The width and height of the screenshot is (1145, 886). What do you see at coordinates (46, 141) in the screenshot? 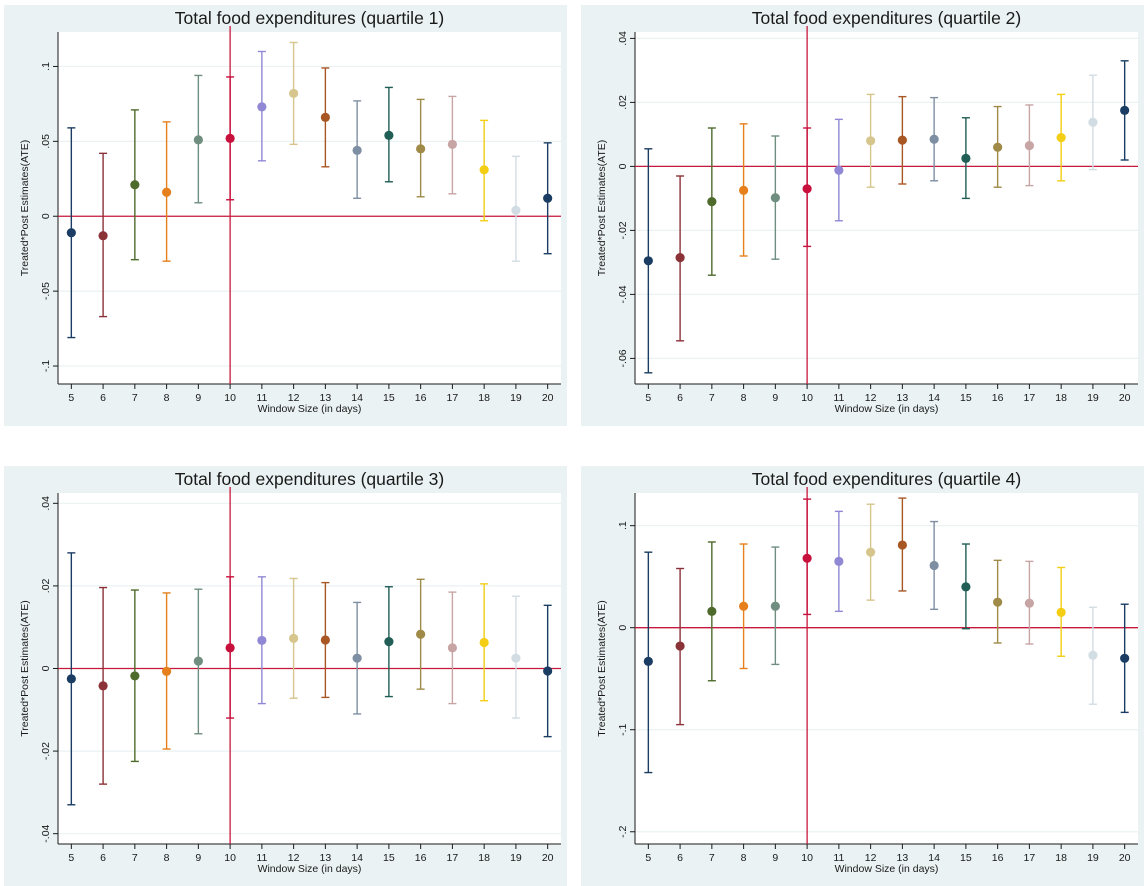
I see `y-tick-label: .05` at bounding box center [46, 141].